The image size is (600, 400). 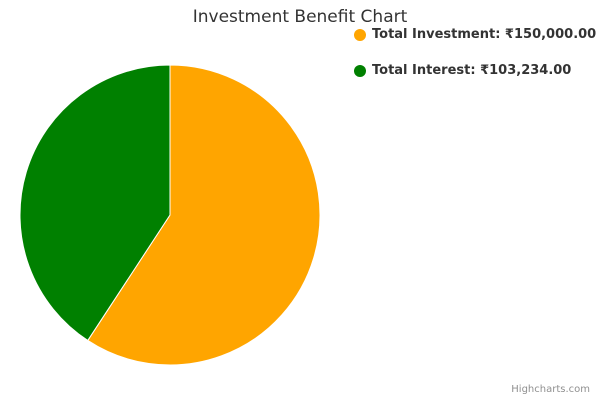 I want to click on legend-item-total-investment: Total Investment: ₹150,000.00, so click(x=475, y=34).